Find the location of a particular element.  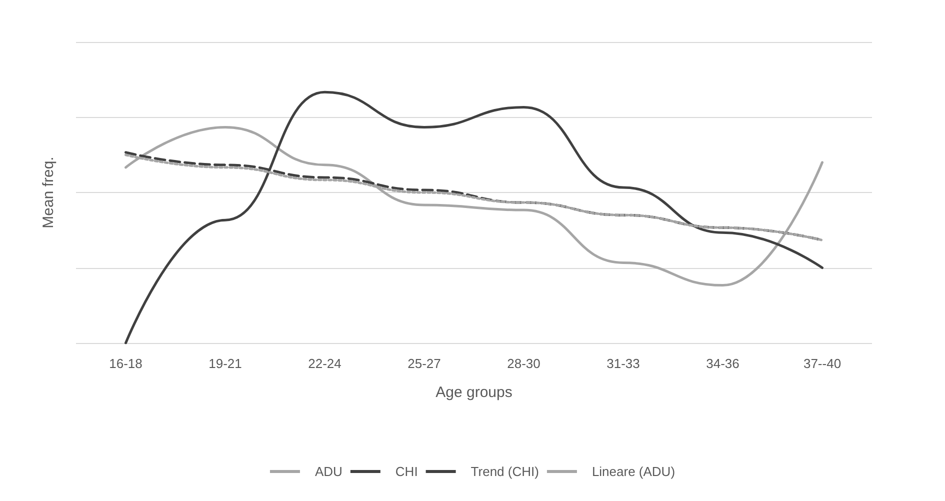

x-tick-label: 31-33 is located at coordinates (623, 363).